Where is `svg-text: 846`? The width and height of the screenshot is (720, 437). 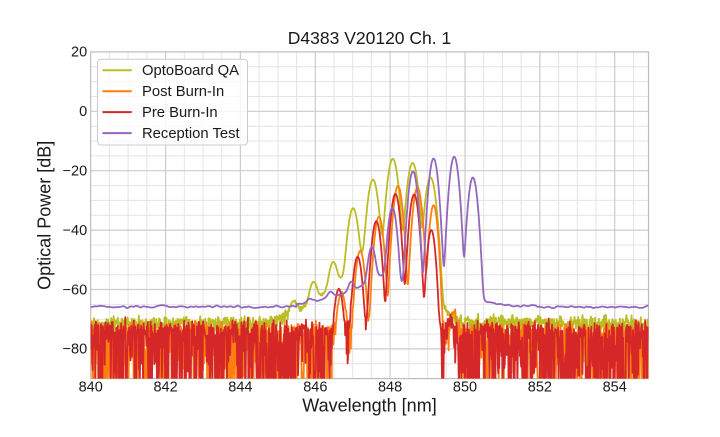 svg-text: 846 is located at coordinates (315, 388).